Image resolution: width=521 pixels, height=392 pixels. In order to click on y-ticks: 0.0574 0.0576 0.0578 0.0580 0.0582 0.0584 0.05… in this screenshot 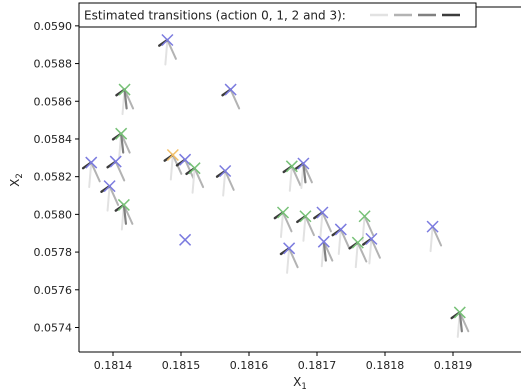, I will do `click(56, 177)`.